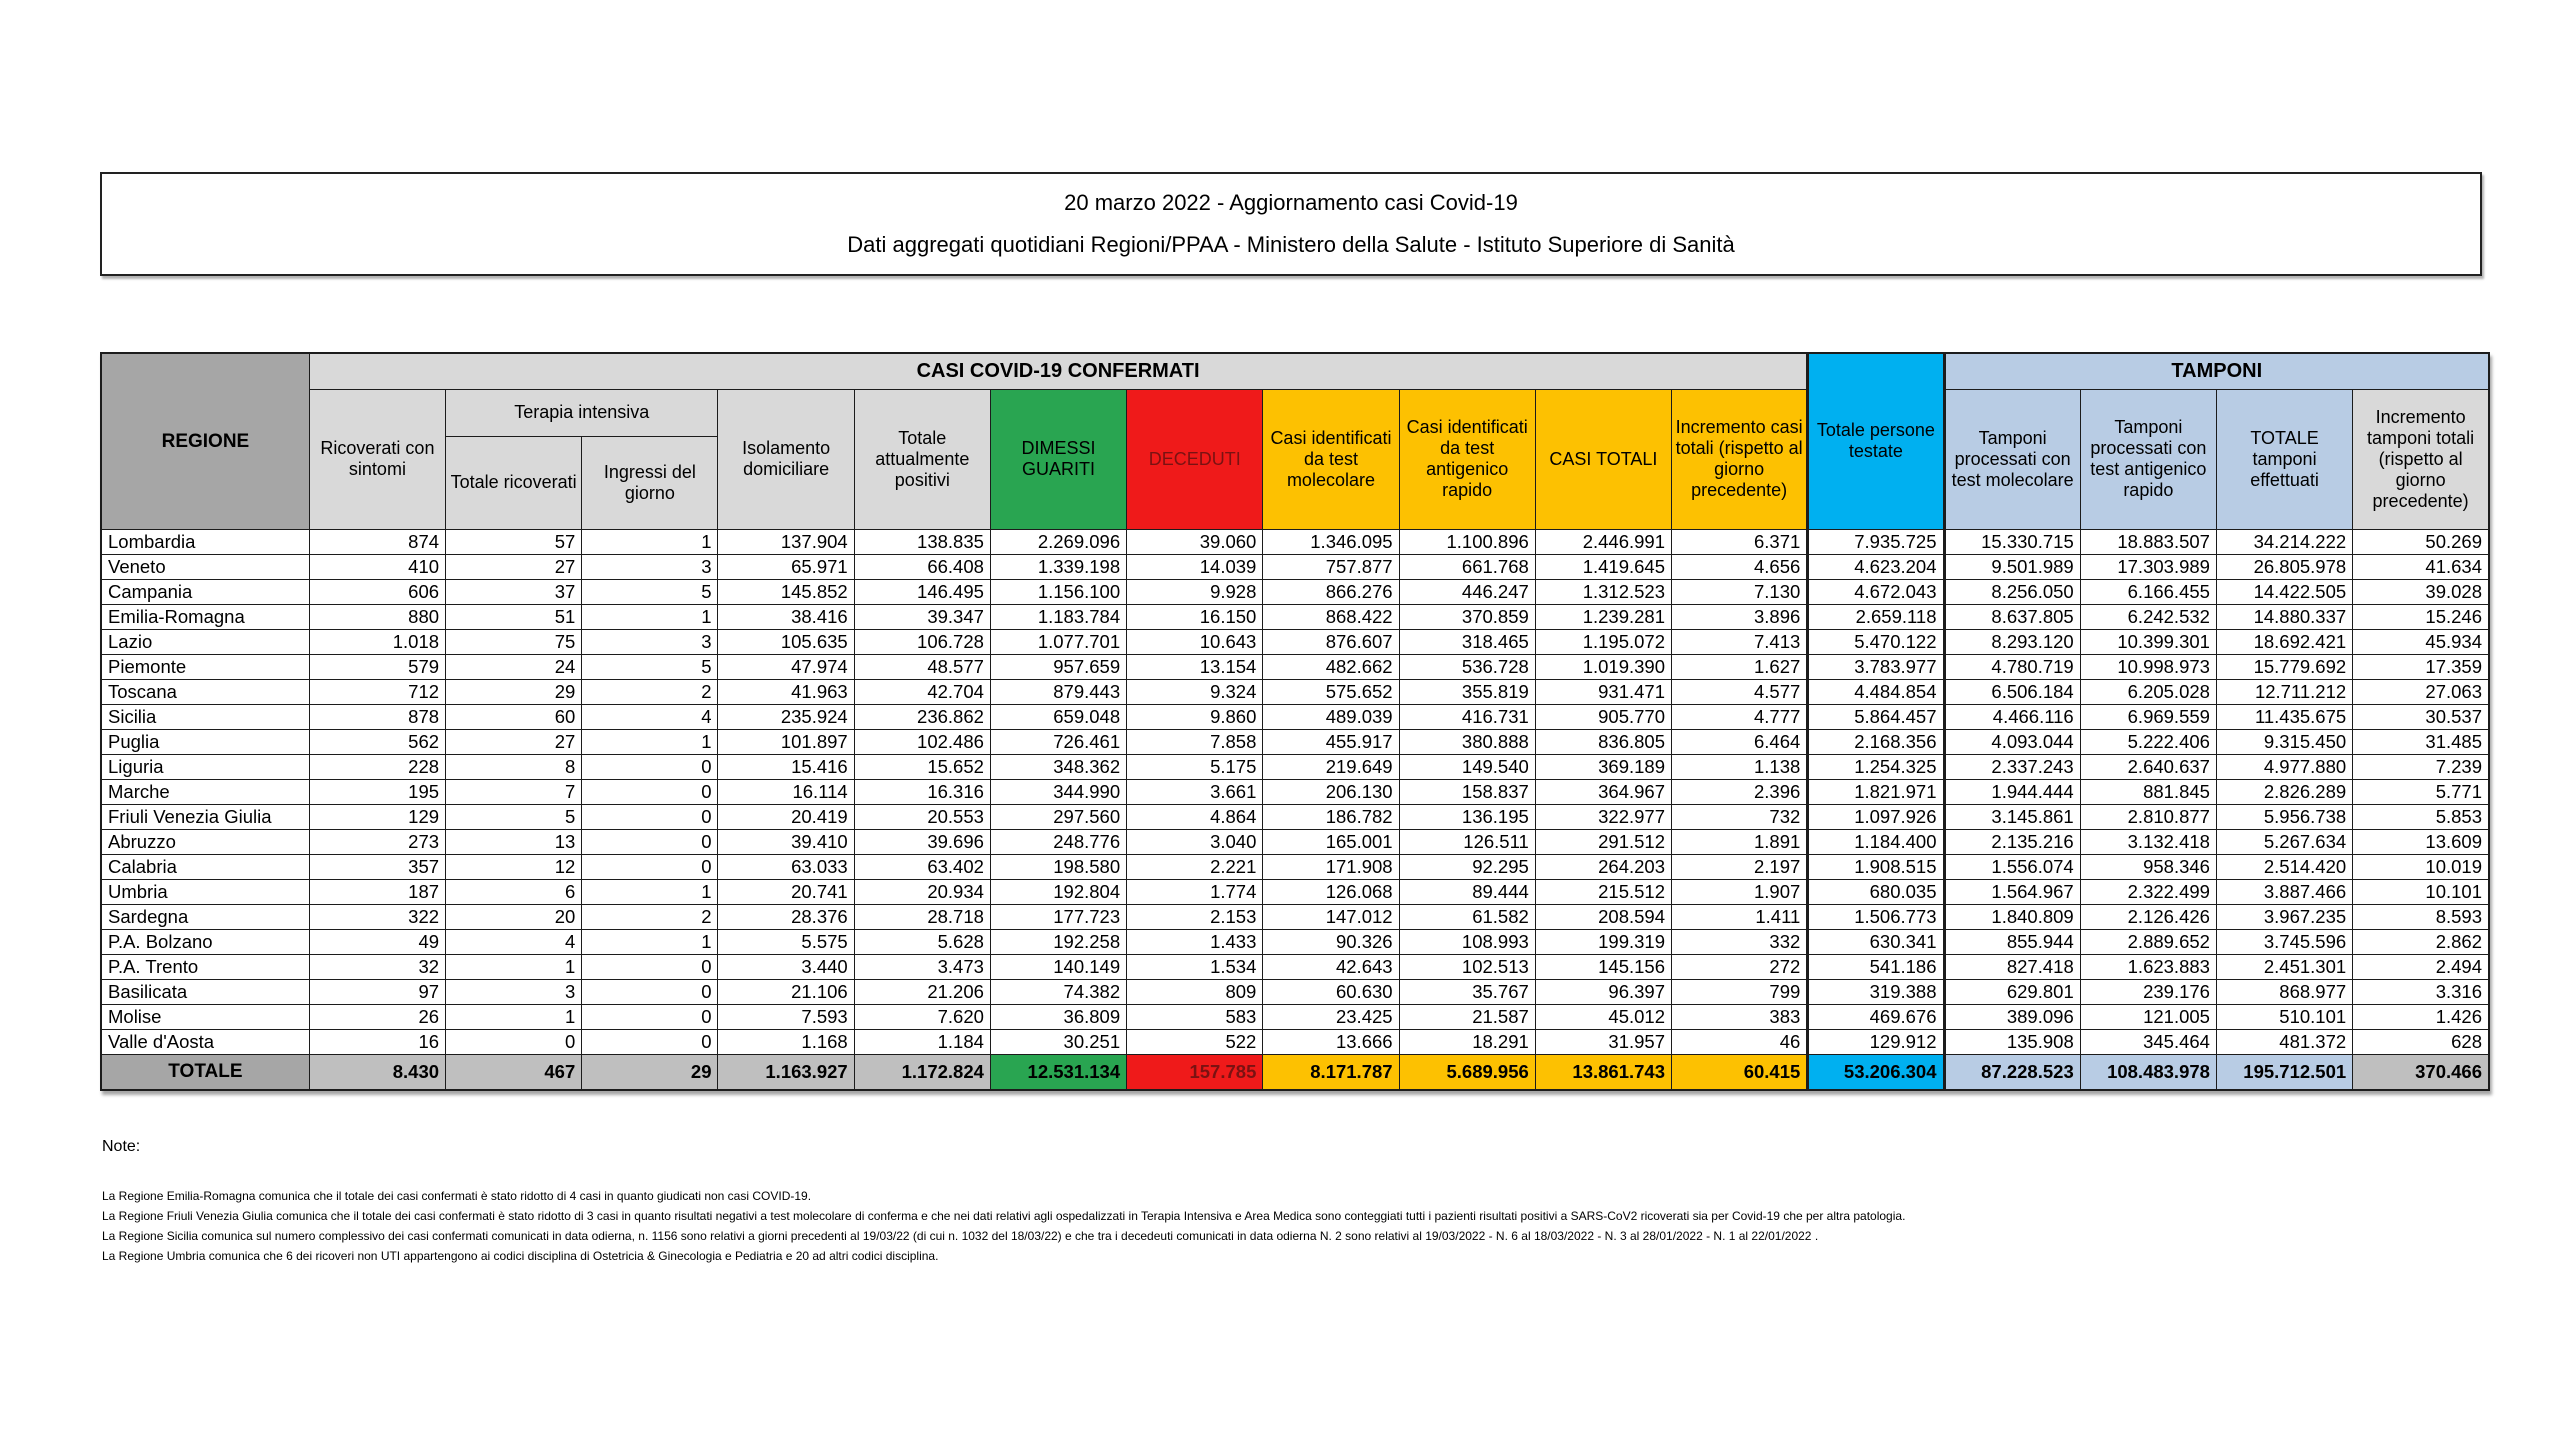 The width and height of the screenshot is (2560, 1440). Describe the element at coordinates (1331, 1041) in the screenshot. I see `value-cell: 13.666` at that location.